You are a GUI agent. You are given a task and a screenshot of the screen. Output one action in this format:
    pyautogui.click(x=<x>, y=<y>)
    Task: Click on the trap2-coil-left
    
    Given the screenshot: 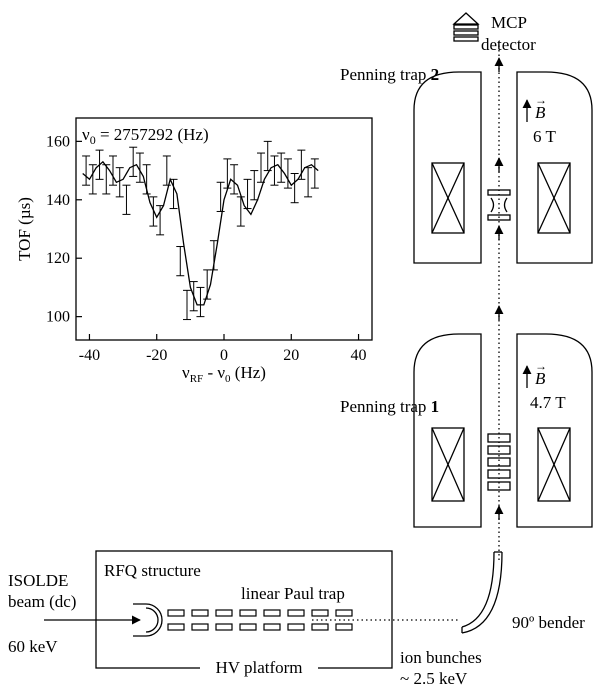 What is the action you would take?
    pyautogui.click(x=448, y=198)
    